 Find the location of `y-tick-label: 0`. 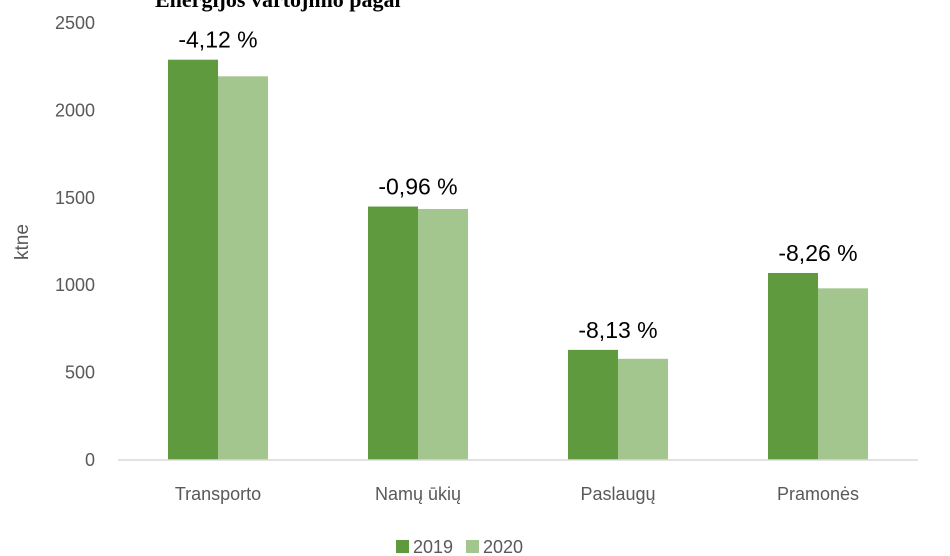

y-tick-label: 0 is located at coordinates (90, 460).